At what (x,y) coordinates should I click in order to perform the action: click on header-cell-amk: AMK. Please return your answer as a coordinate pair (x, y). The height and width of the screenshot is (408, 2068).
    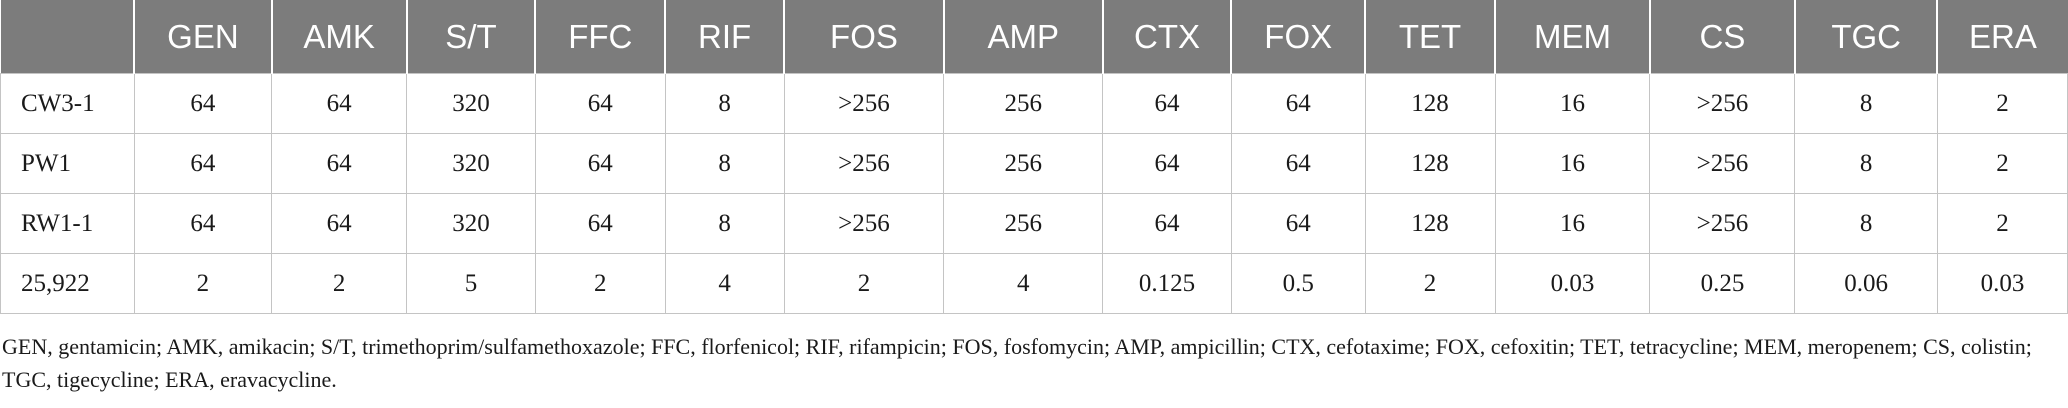
    Looking at the image, I should click on (338, 37).